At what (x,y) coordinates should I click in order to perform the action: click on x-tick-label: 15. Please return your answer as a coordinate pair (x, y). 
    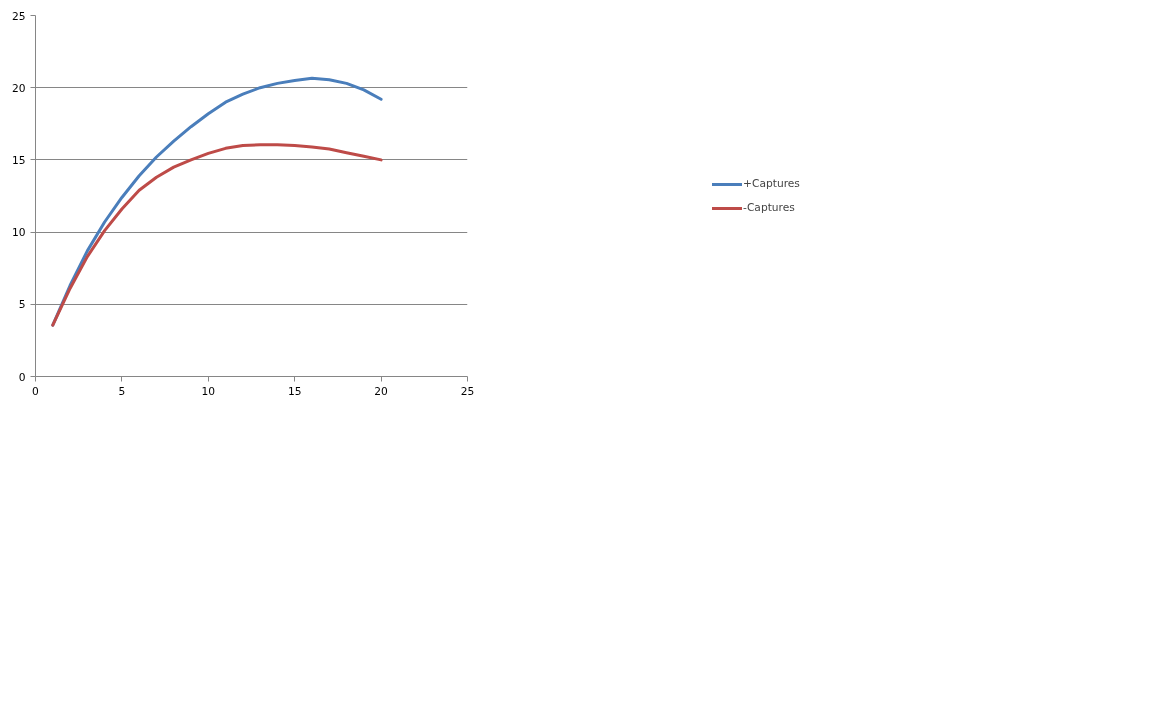
    Looking at the image, I should click on (294, 391).